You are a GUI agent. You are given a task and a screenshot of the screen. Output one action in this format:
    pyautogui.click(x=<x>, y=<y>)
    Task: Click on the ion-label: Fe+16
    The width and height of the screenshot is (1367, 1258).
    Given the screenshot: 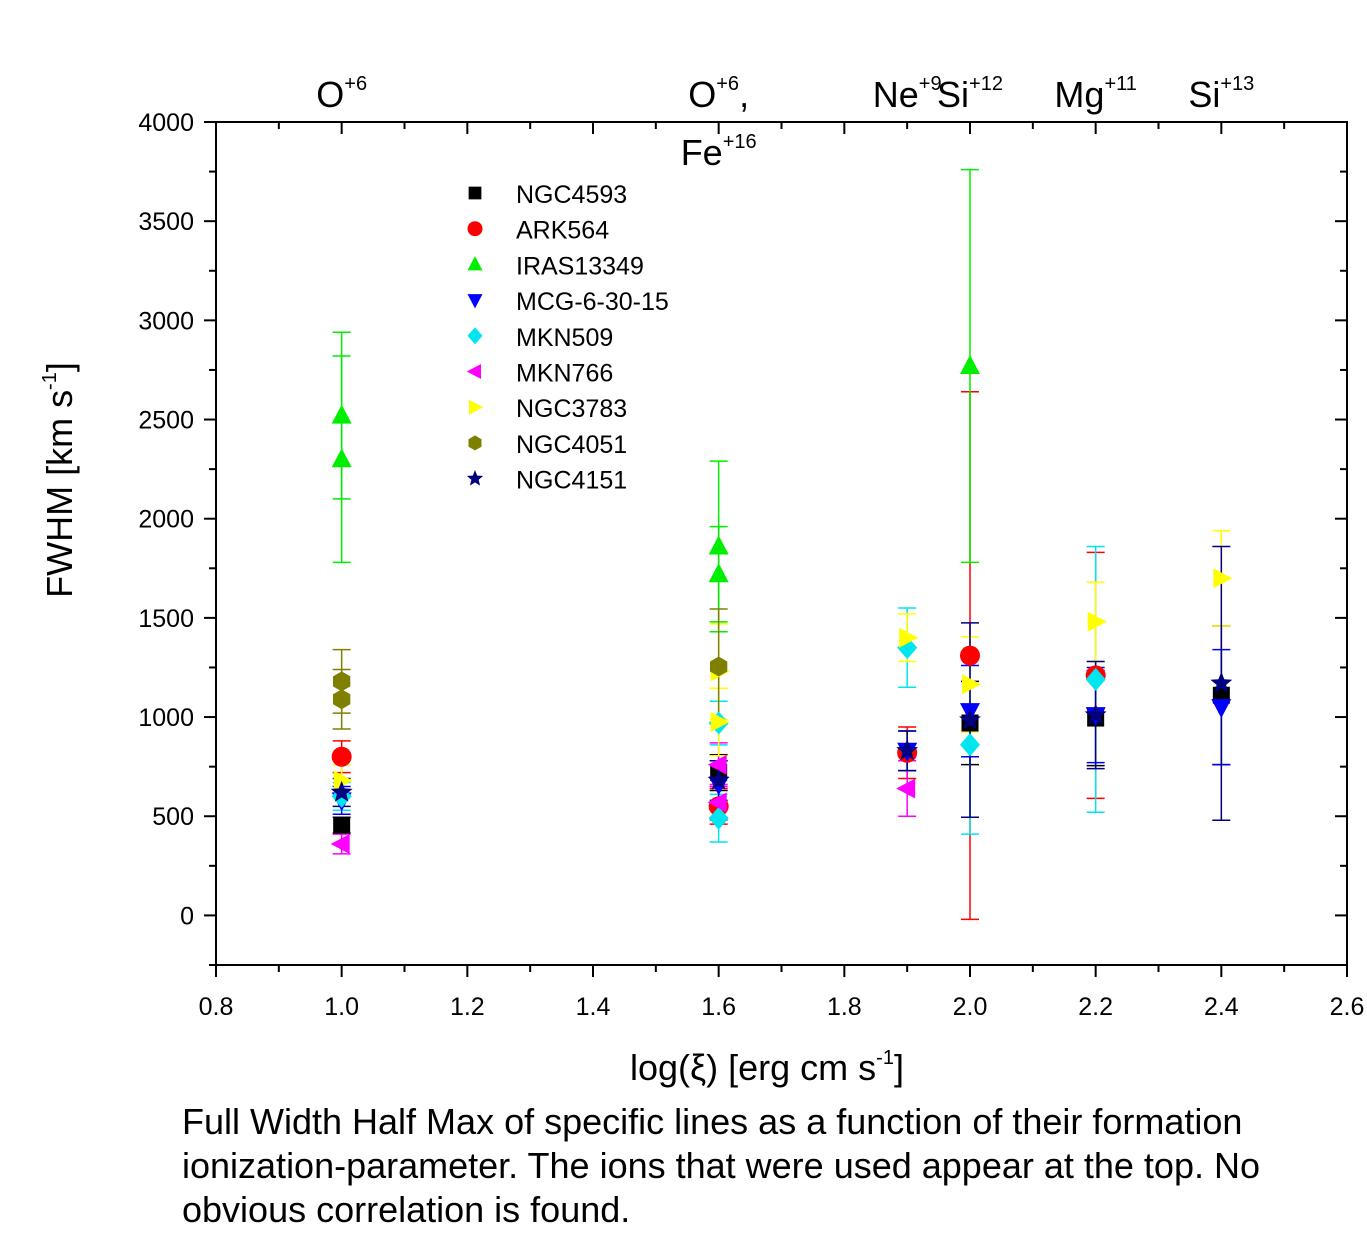 What is the action you would take?
    pyautogui.click(x=719, y=152)
    